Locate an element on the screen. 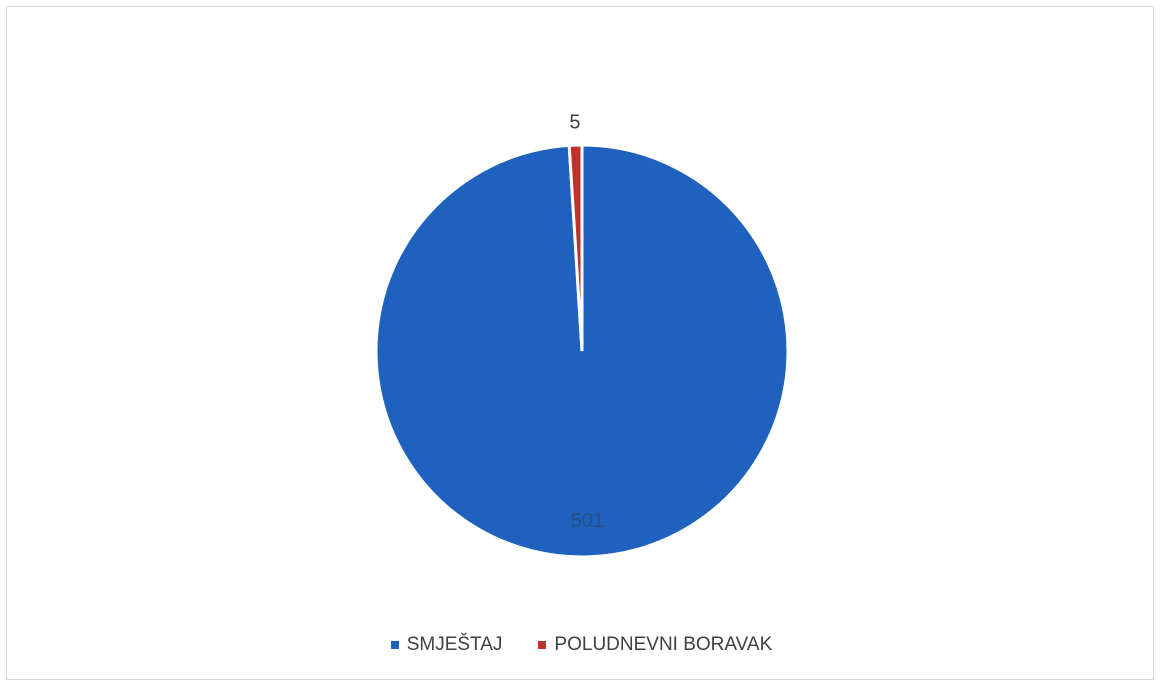 This screenshot has width=1163, height=688. legend-item-smjestaj: SMJEŠTAJ is located at coordinates (446, 645).